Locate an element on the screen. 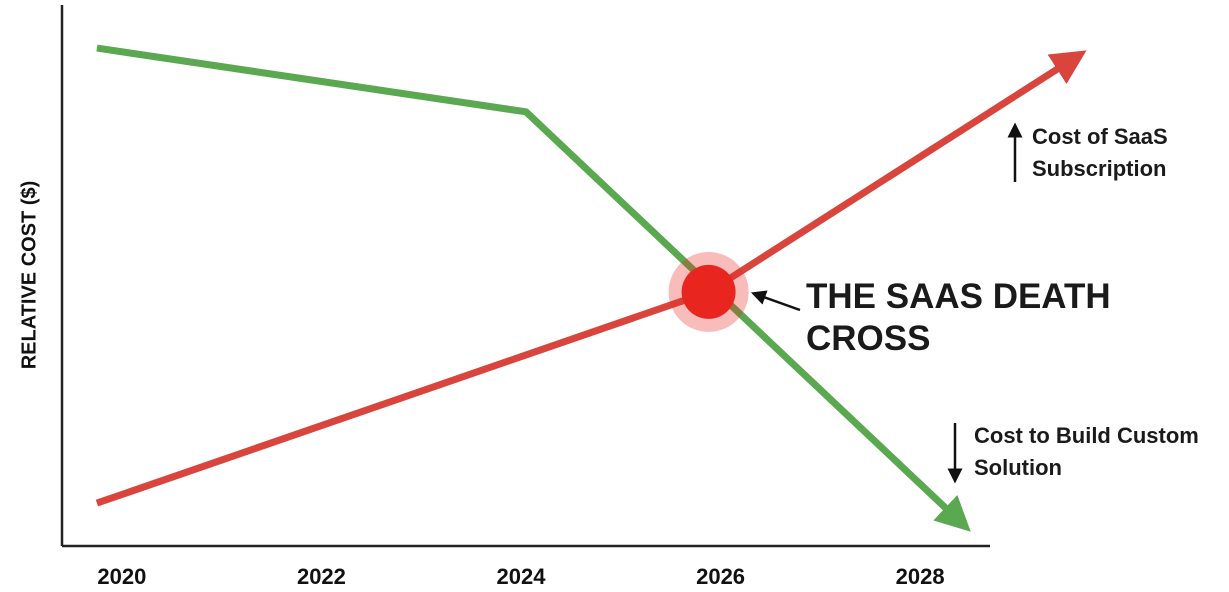 This screenshot has width=1229, height=592. x-tick-label: 2028 is located at coordinates (920, 576).